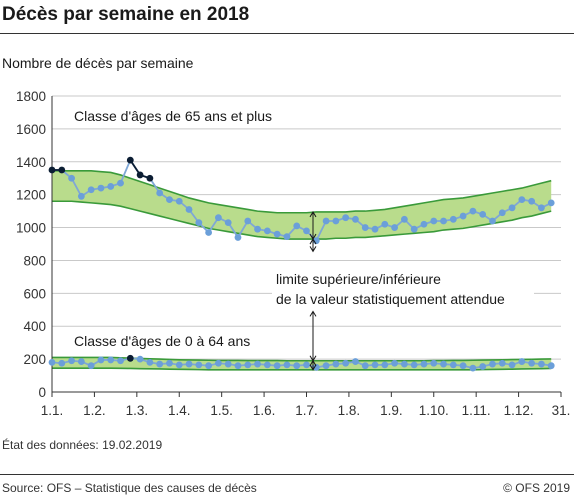 The image size is (574, 501). I want to click on upper-to-label-arrow-head-end, so click(313, 249).